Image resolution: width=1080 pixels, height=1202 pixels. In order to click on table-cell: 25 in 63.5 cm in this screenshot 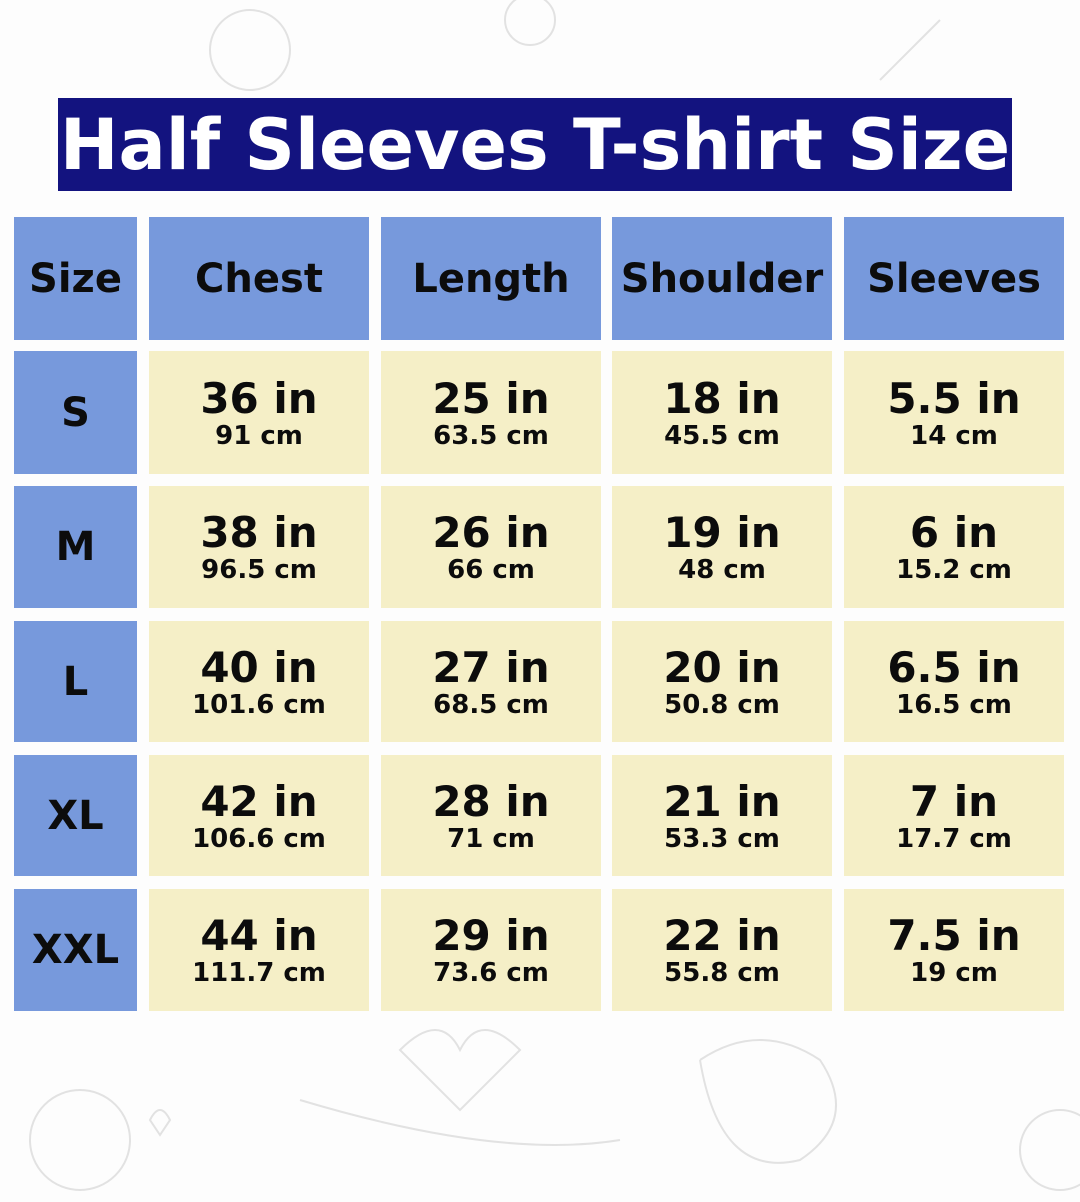, I will do `click(491, 412)`.